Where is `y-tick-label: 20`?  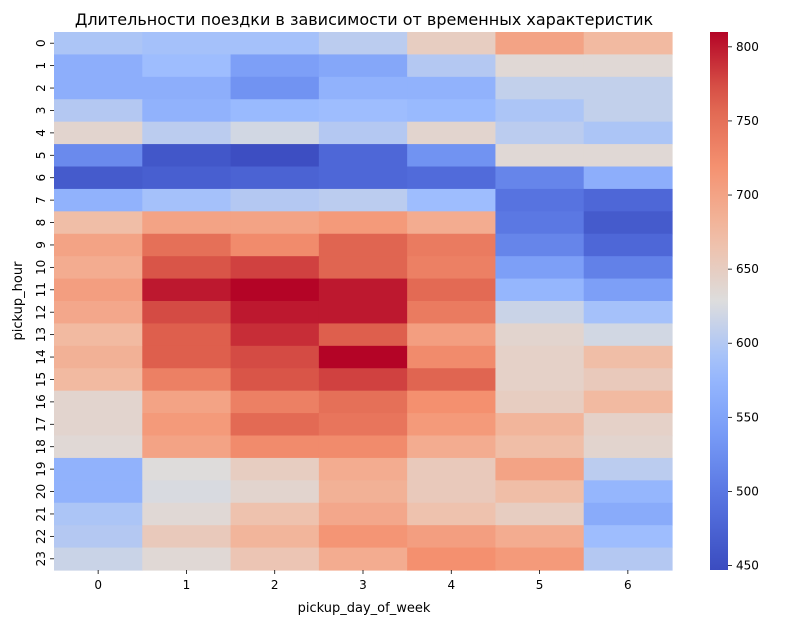
y-tick-label: 20 is located at coordinates (41, 491).